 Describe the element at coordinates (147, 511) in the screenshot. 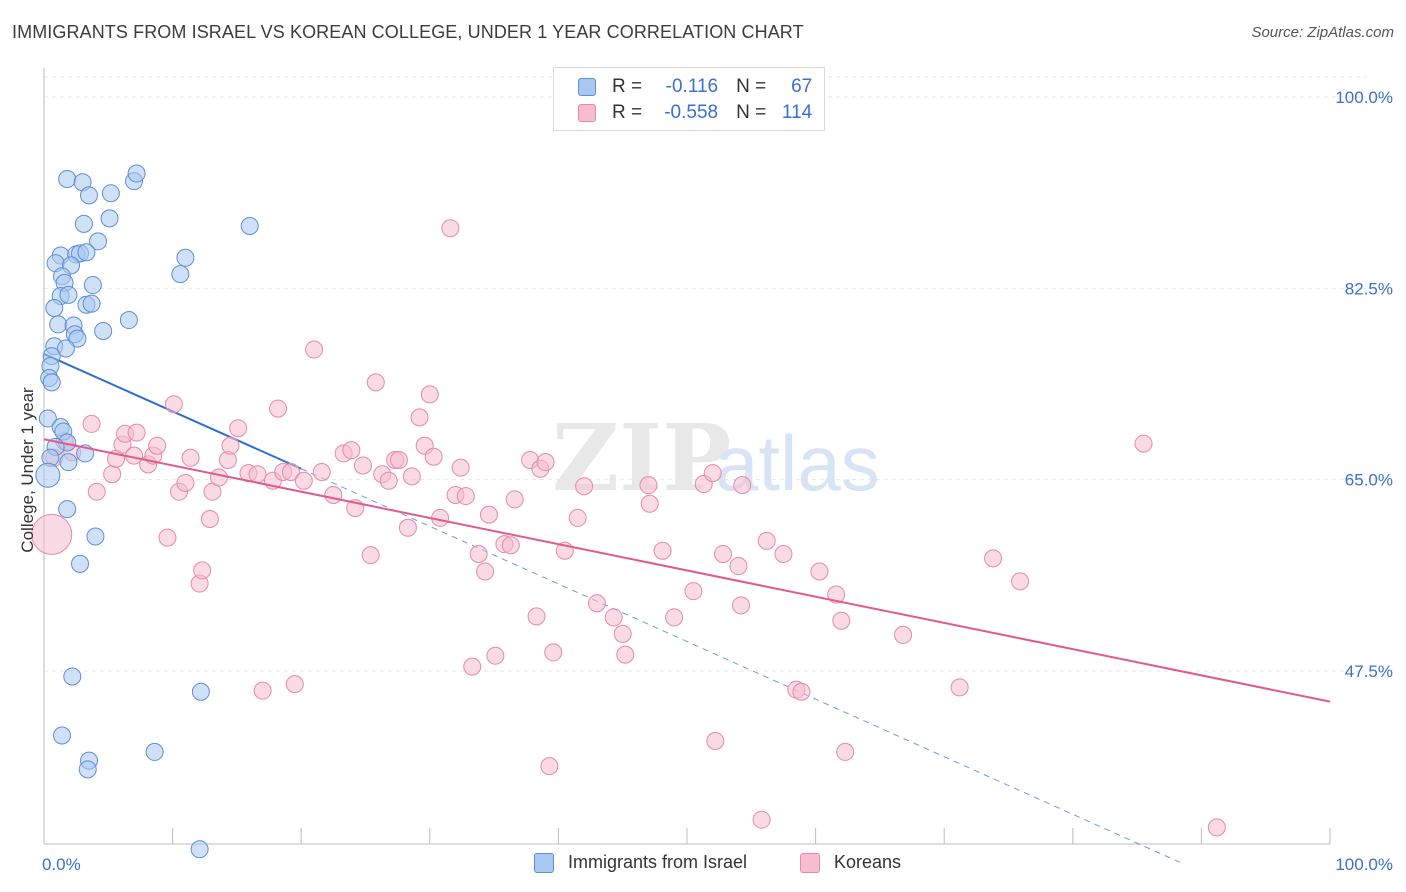

I see `israel-points` at that location.